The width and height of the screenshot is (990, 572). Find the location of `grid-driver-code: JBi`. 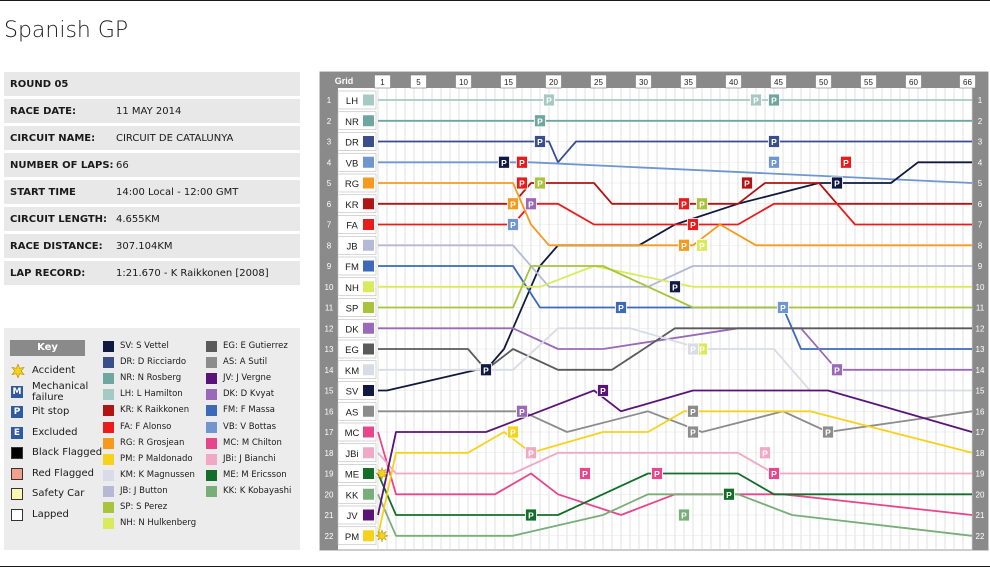

grid-driver-code: JBi is located at coordinates (351, 454).